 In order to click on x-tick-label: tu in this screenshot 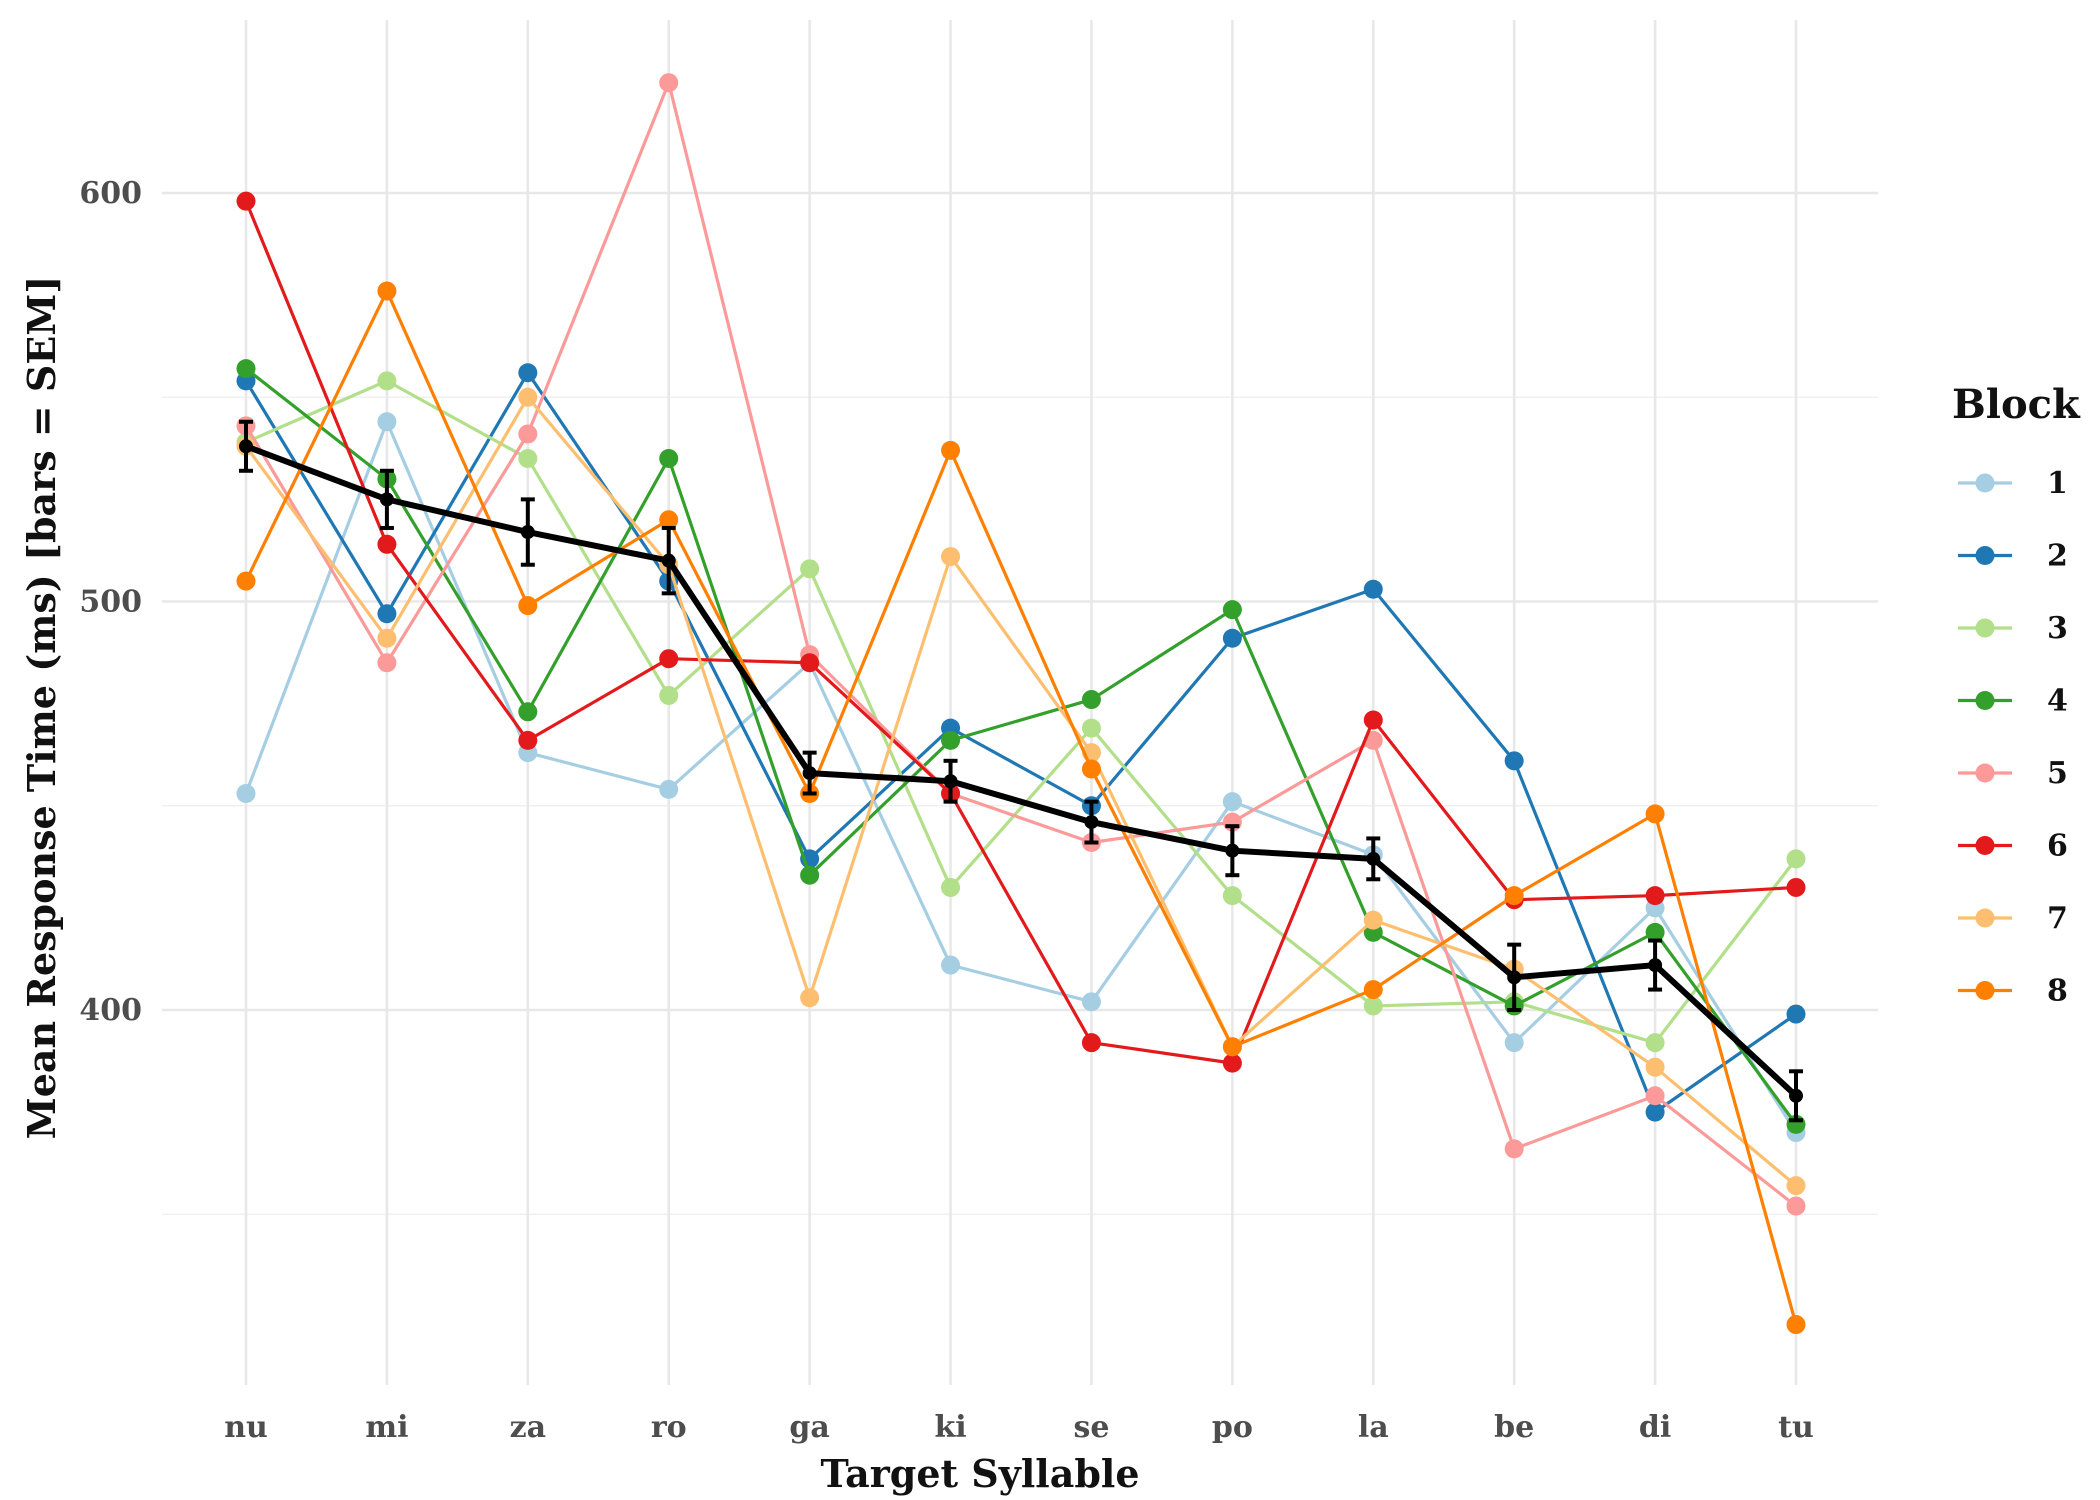, I will do `click(1796, 1427)`.